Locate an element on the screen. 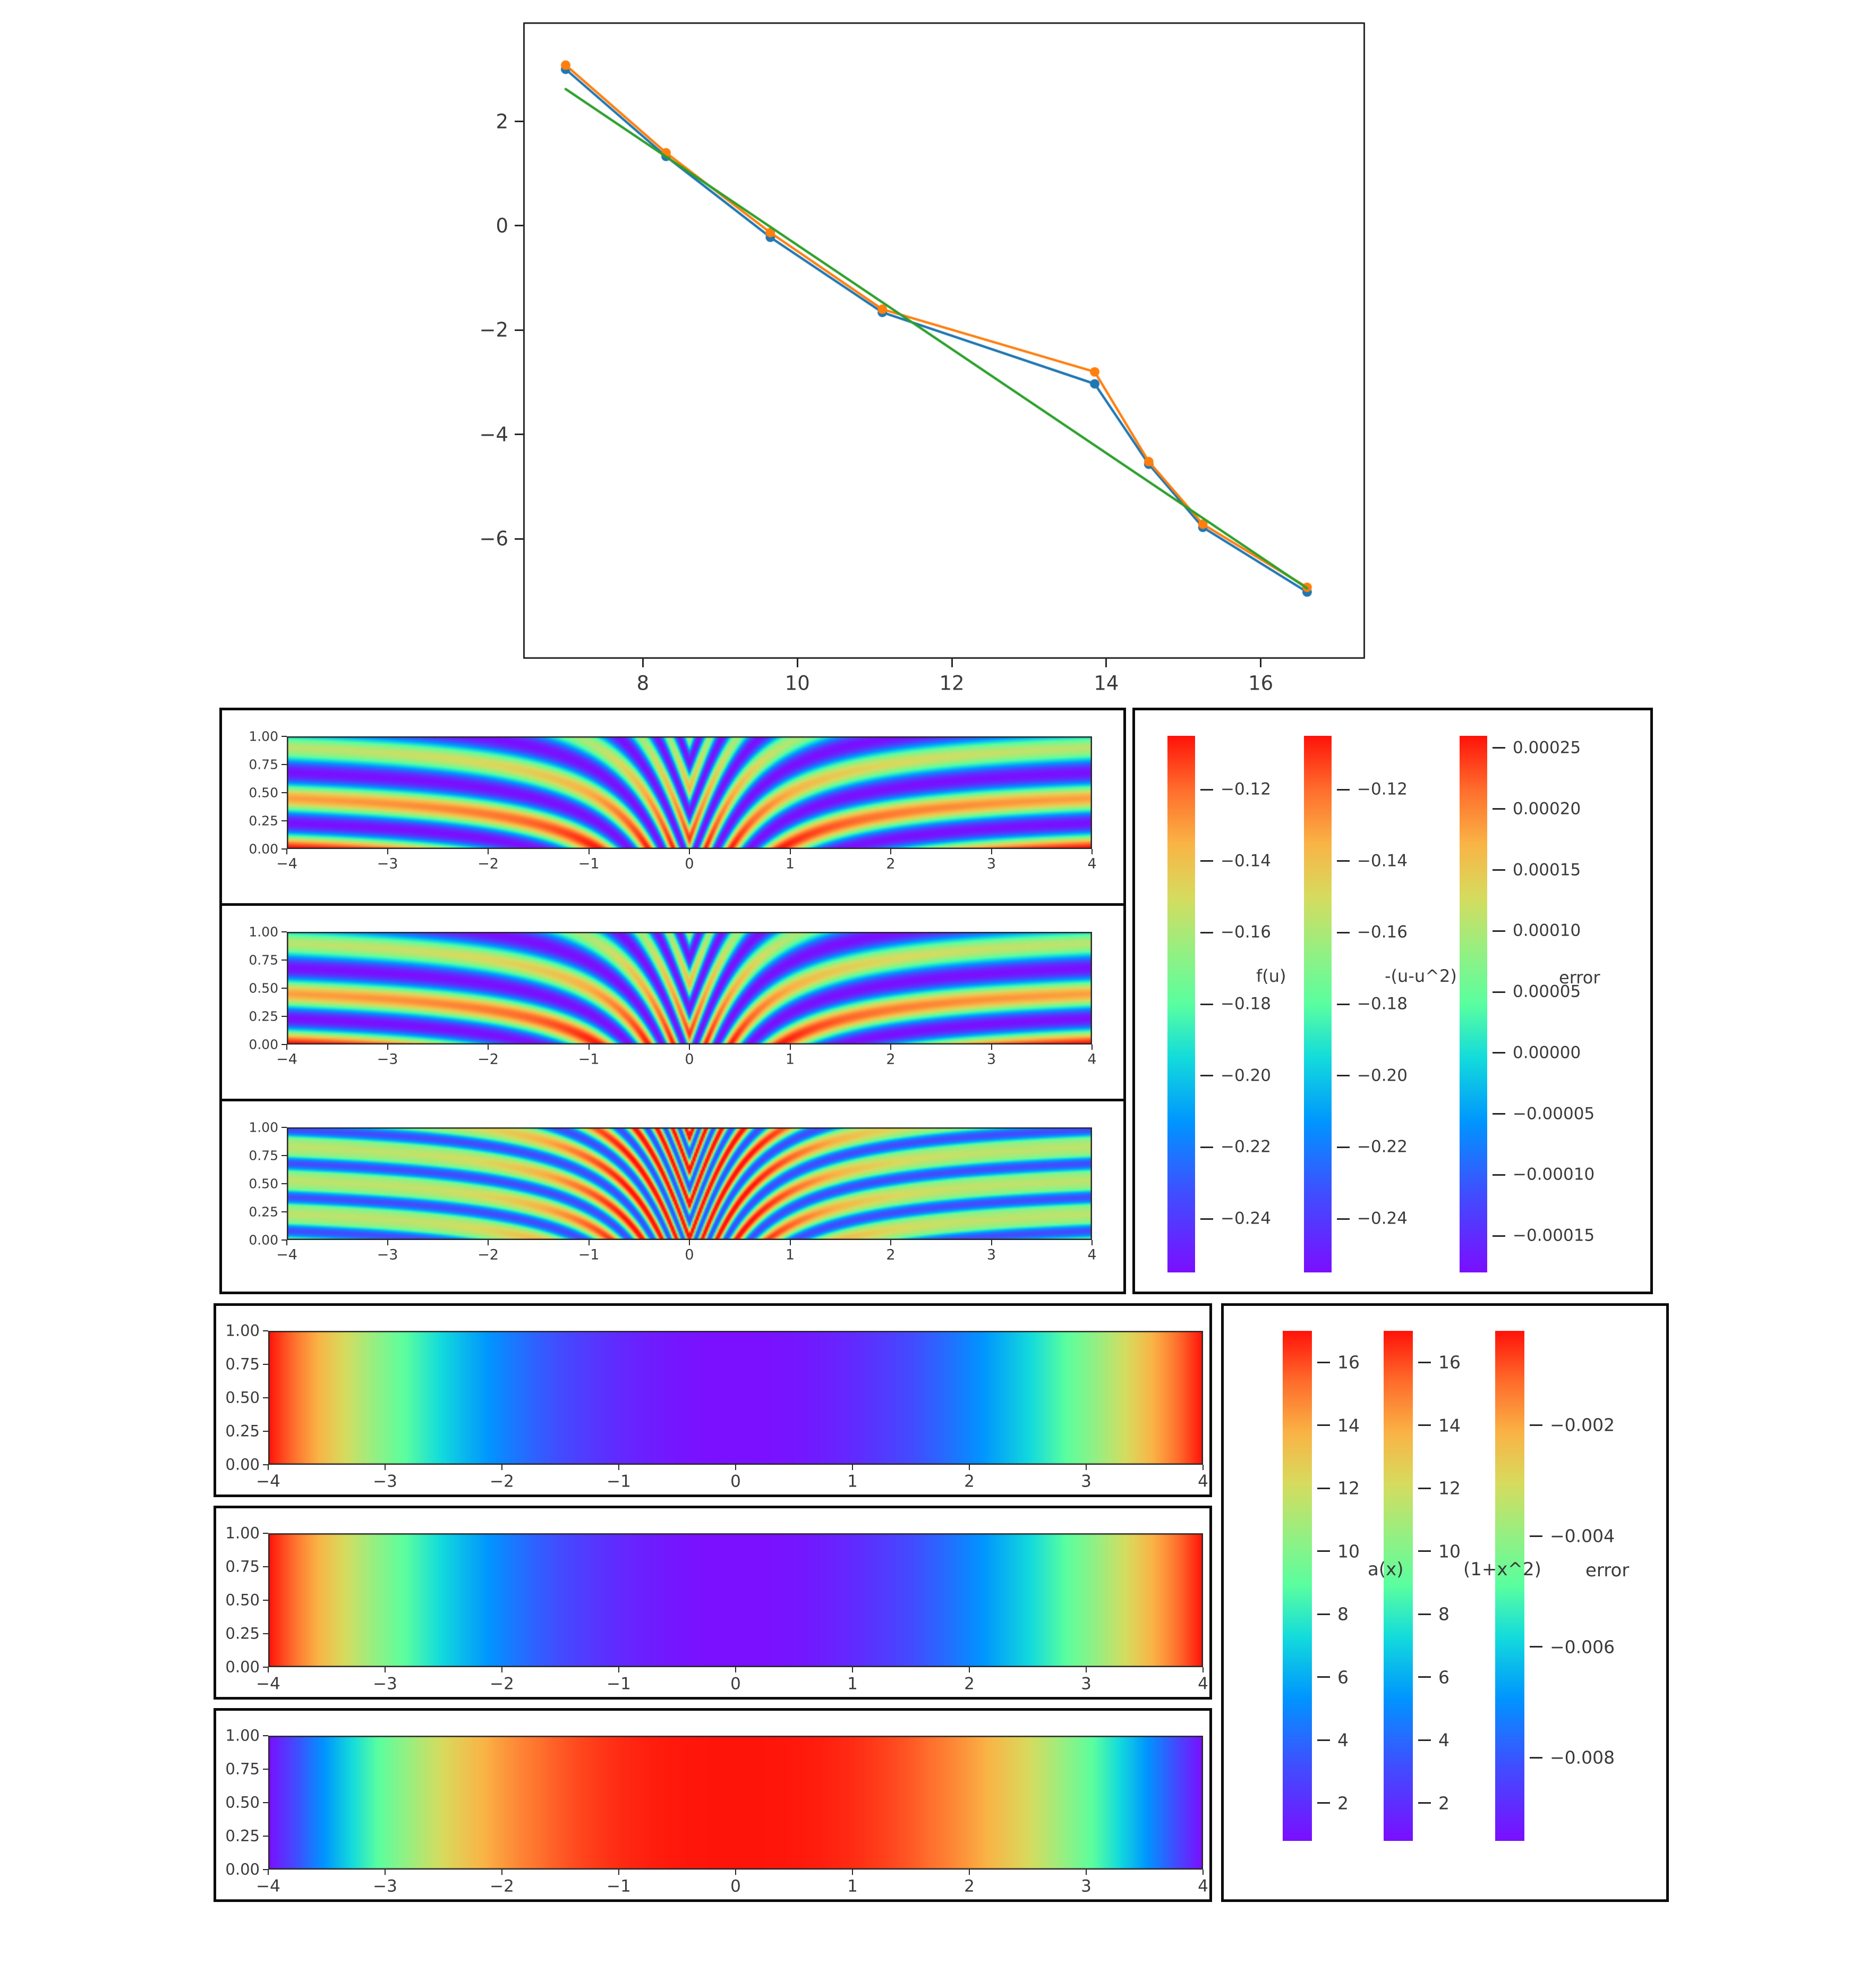 The image size is (1876, 1970). strip-x-tick-label: 0 is located at coordinates (735, 1684).